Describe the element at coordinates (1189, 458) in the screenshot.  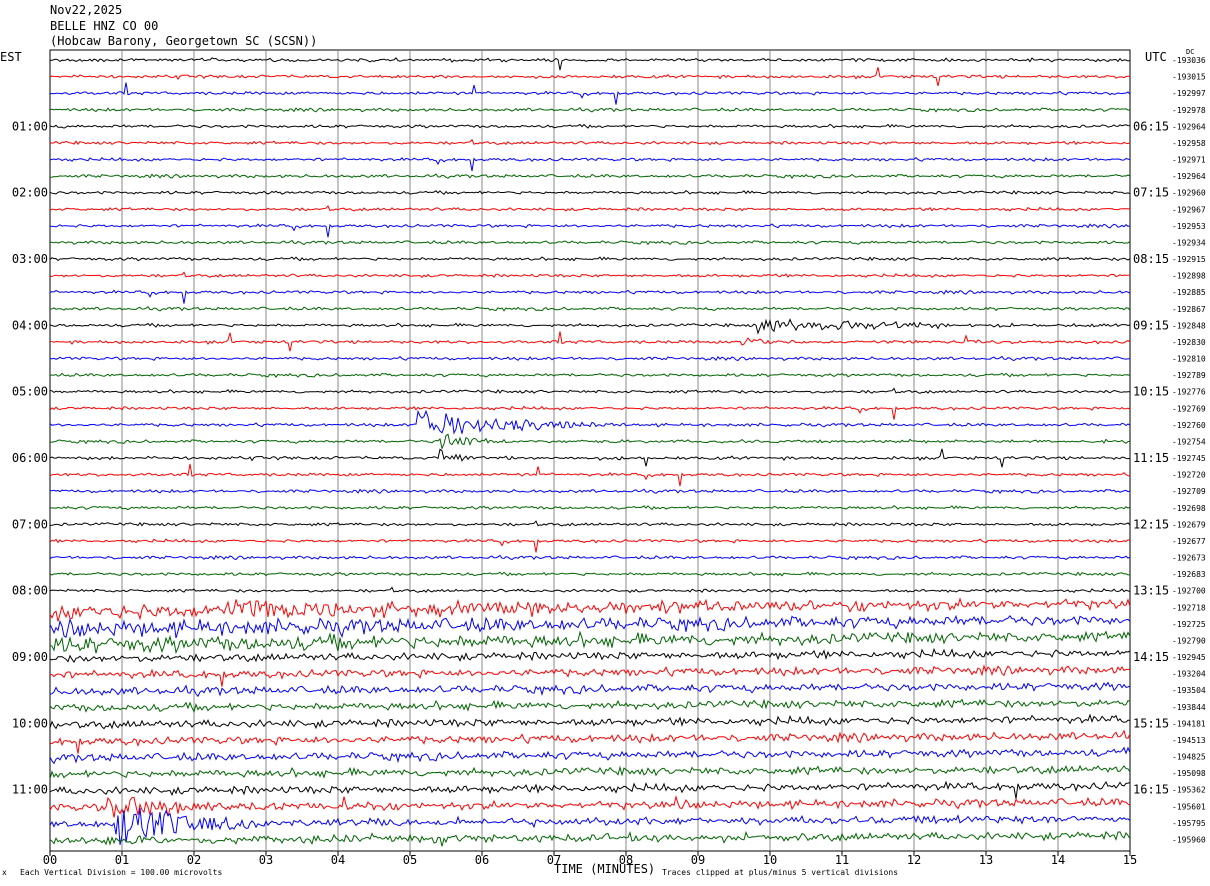
I see `dc-offset-label-24: -192745` at that location.